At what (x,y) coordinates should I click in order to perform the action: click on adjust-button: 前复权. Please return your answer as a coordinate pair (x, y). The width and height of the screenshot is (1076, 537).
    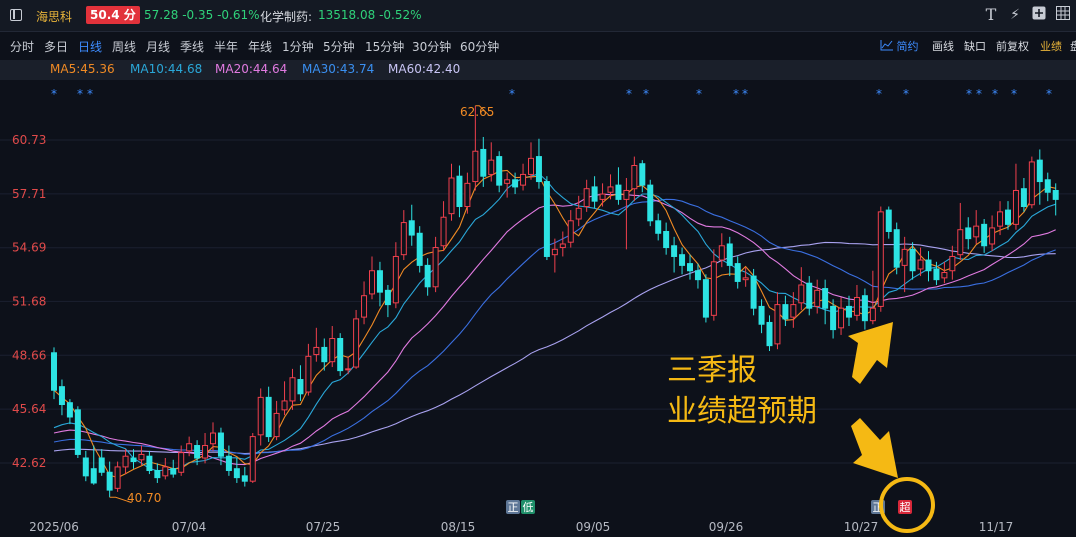
    Looking at the image, I should click on (1012, 46).